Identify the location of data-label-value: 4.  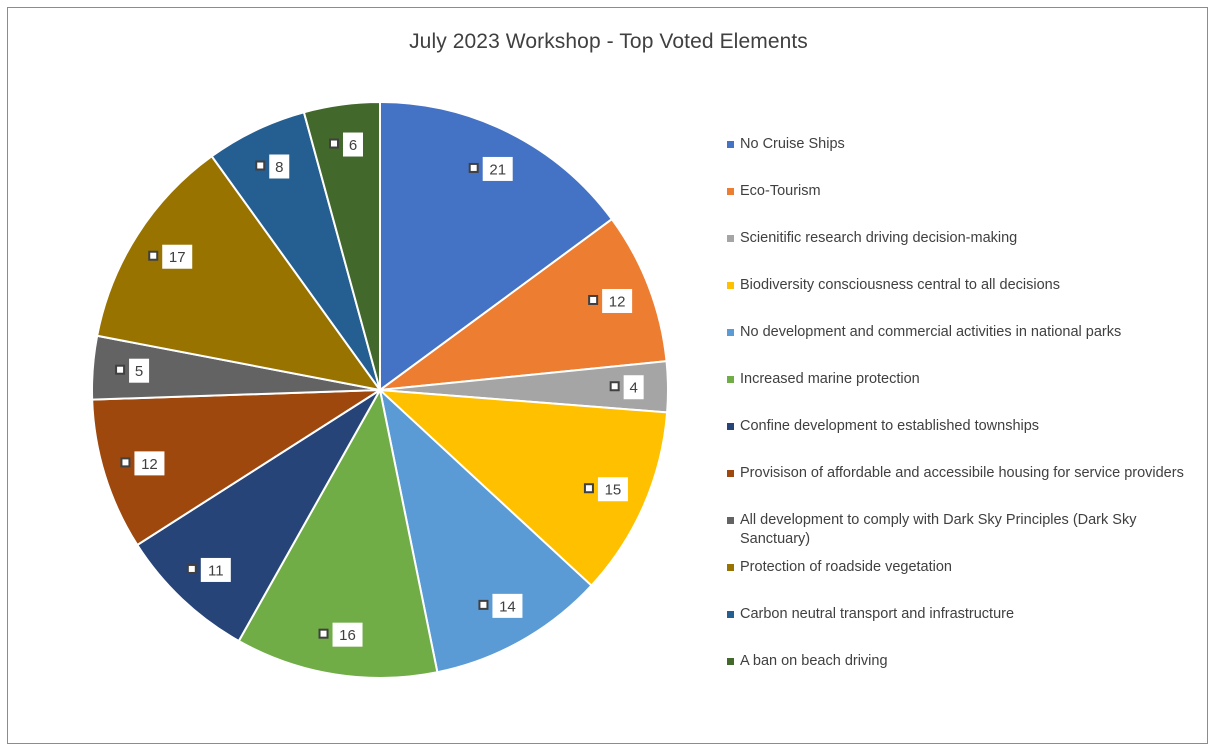
(633, 388).